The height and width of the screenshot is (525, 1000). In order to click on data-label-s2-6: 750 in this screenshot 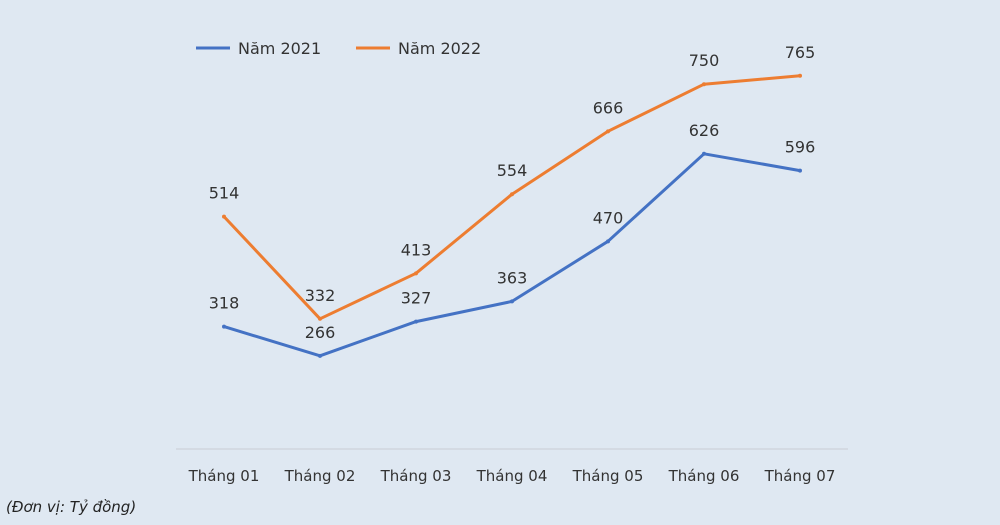, I will do `click(704, 60)`.